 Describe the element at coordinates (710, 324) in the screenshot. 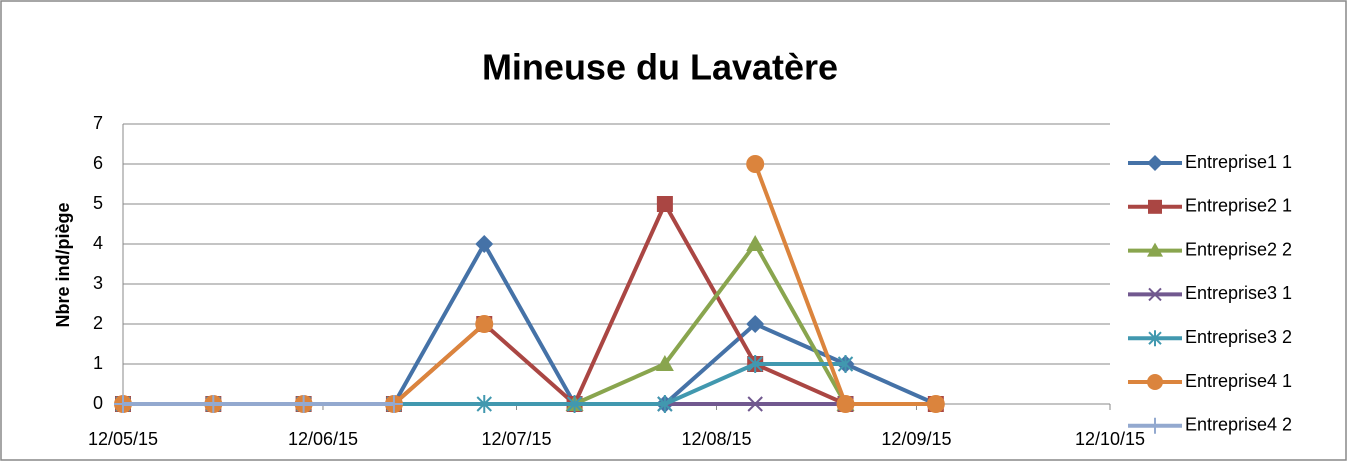

I see `series-line` at that location.